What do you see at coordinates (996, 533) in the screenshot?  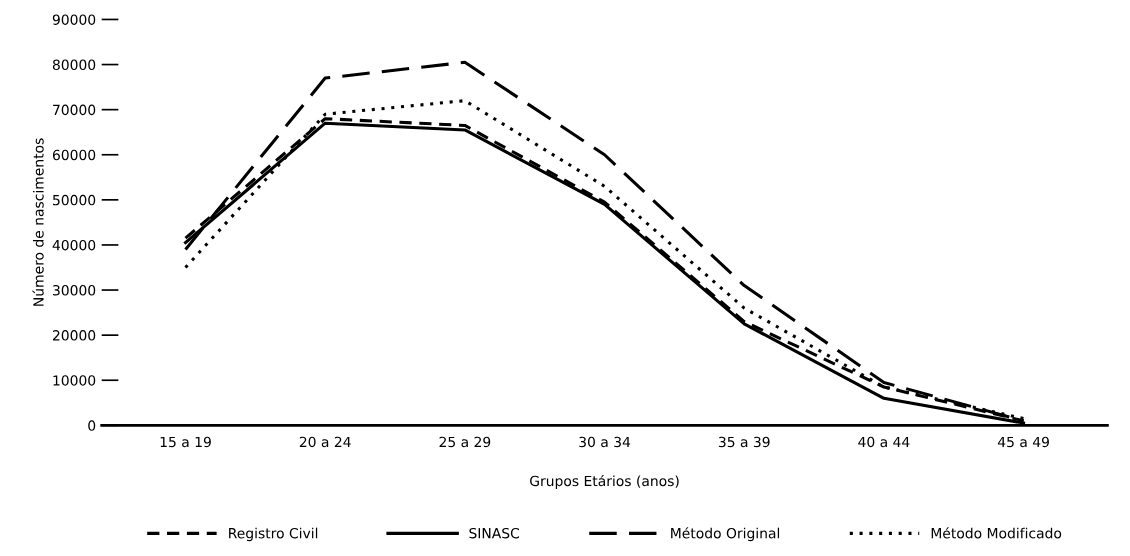 I see `legend-label: Método Modificado` at bounding box center [996, 533].